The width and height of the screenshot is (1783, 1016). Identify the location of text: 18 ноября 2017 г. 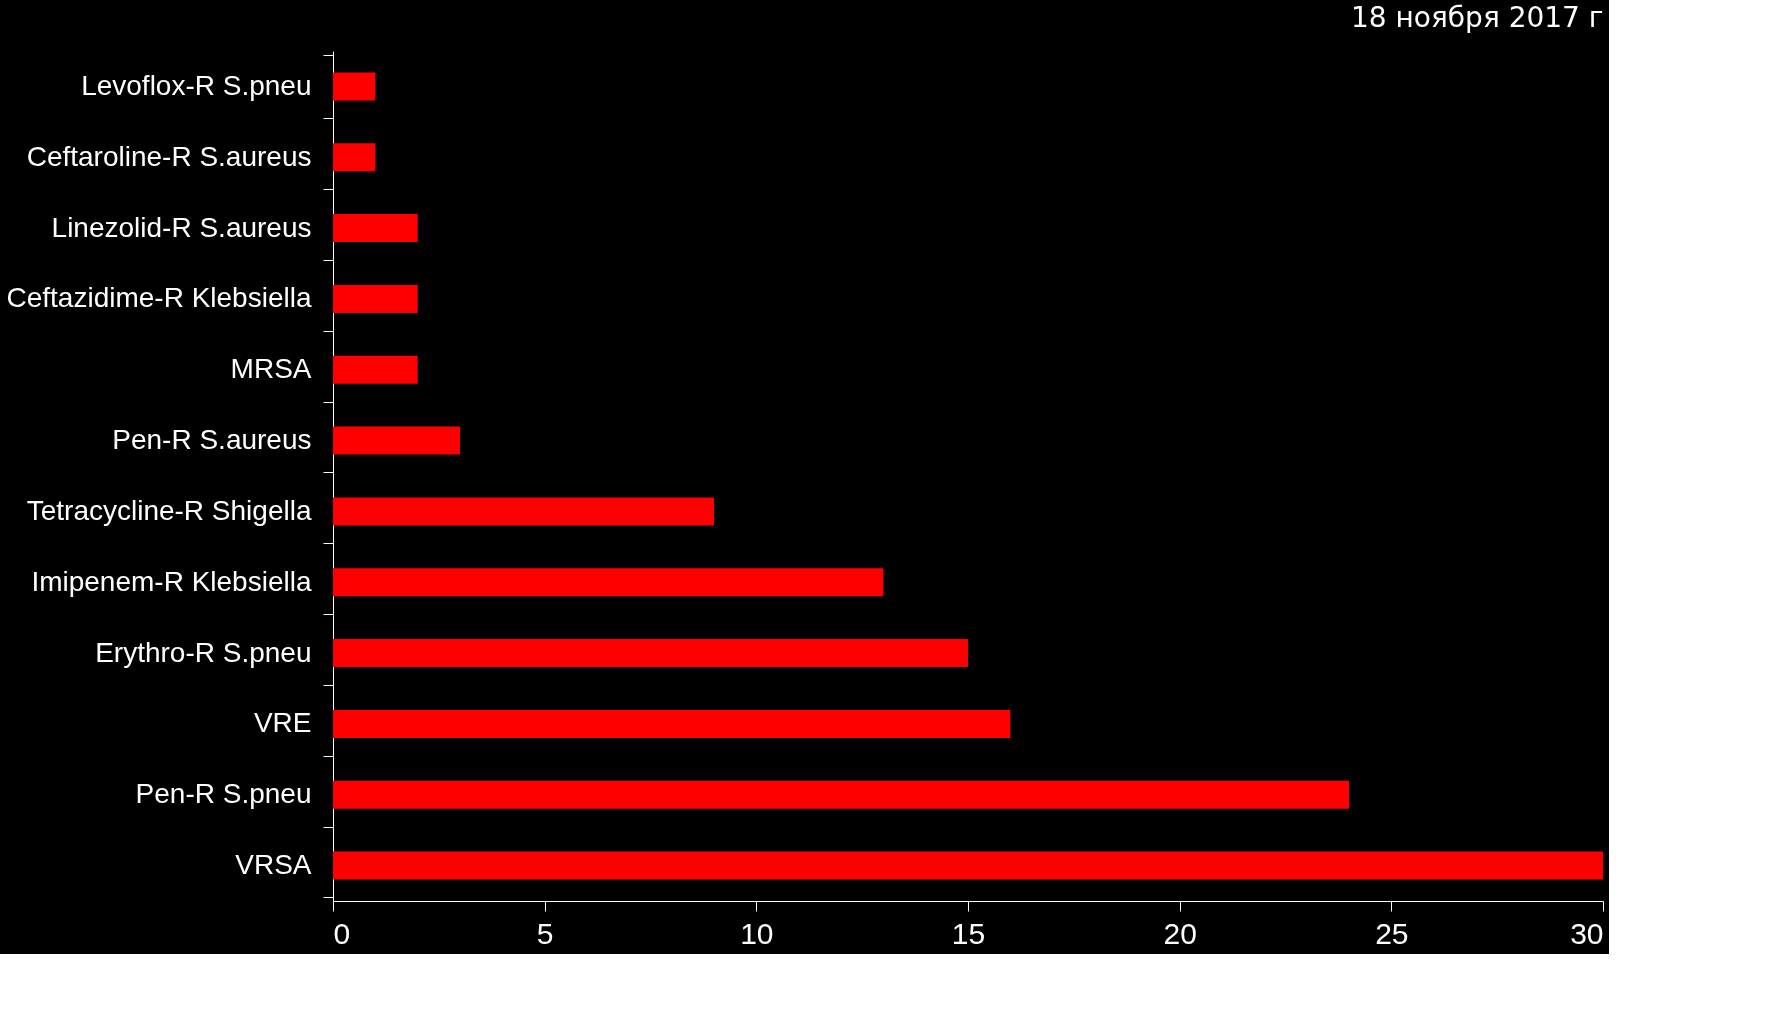
(1477, 17).